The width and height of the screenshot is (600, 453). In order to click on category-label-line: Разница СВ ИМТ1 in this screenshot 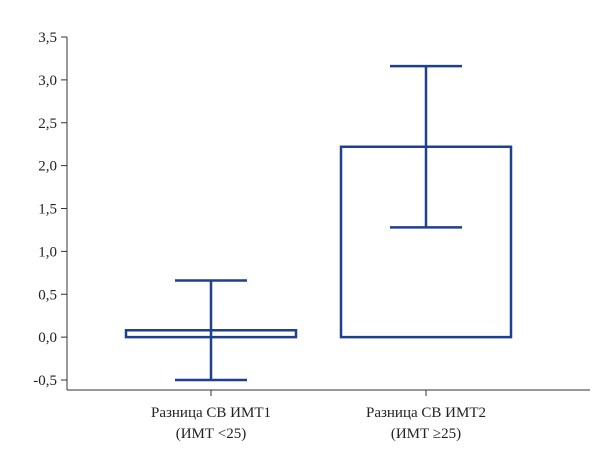, I will do `click(211, 413)`.